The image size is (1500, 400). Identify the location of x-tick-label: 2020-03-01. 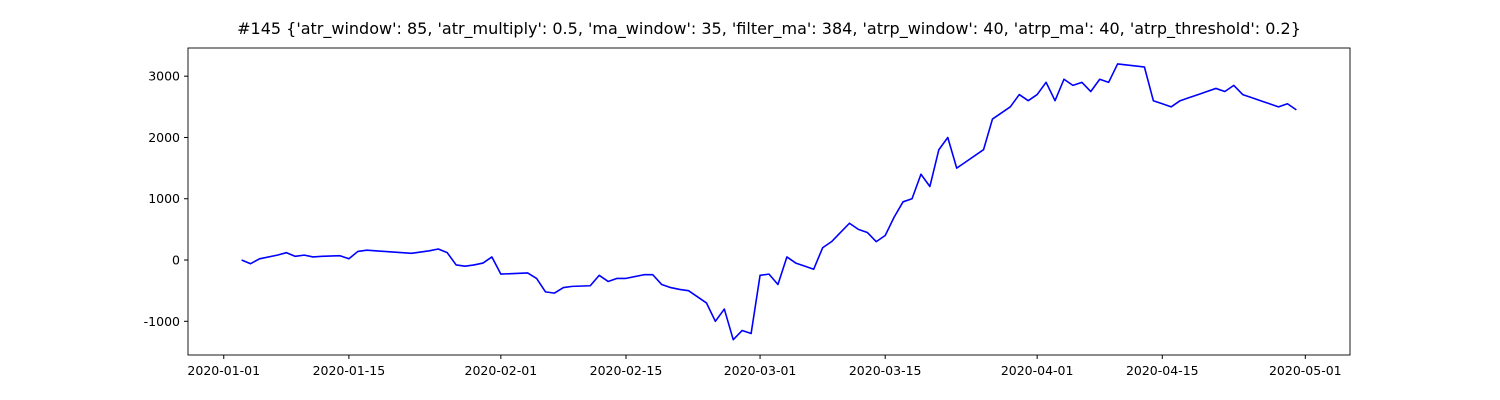
(760, 370).